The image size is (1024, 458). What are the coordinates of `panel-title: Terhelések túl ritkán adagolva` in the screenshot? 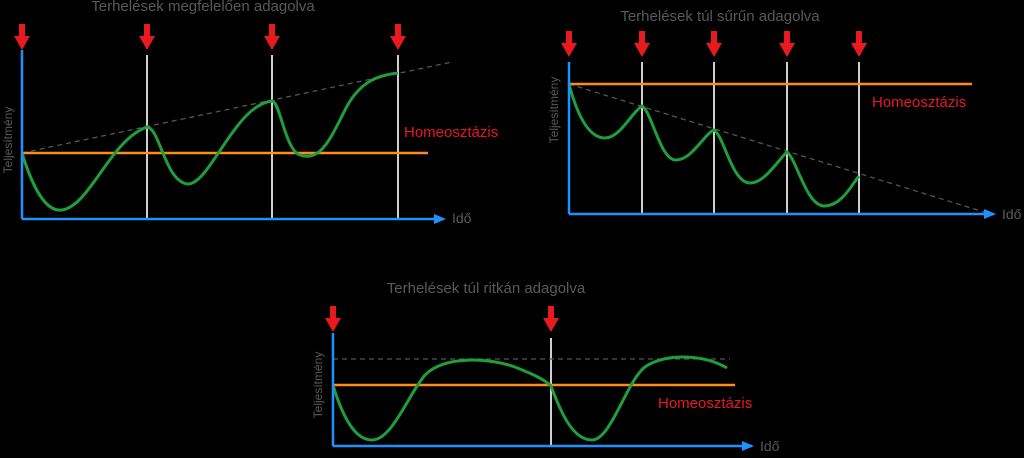 It's located at (486, 288).